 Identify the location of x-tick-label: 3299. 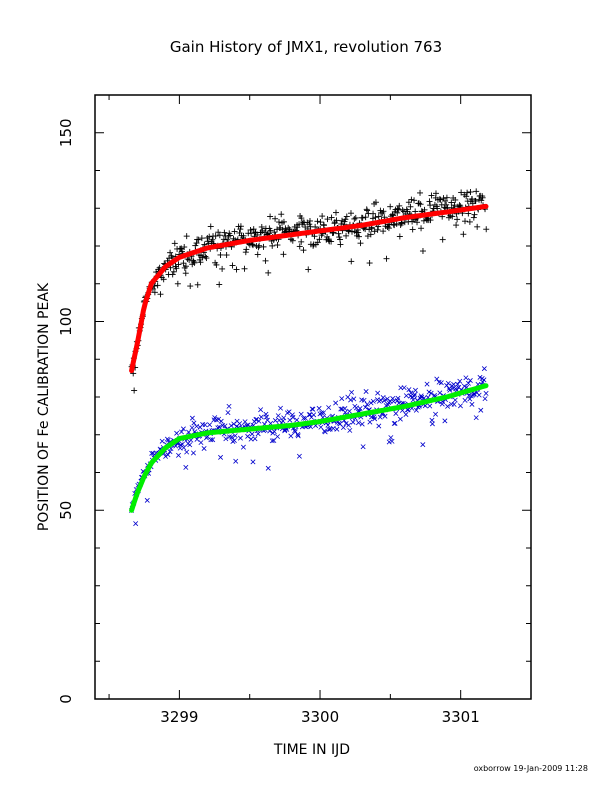
(179, 717).